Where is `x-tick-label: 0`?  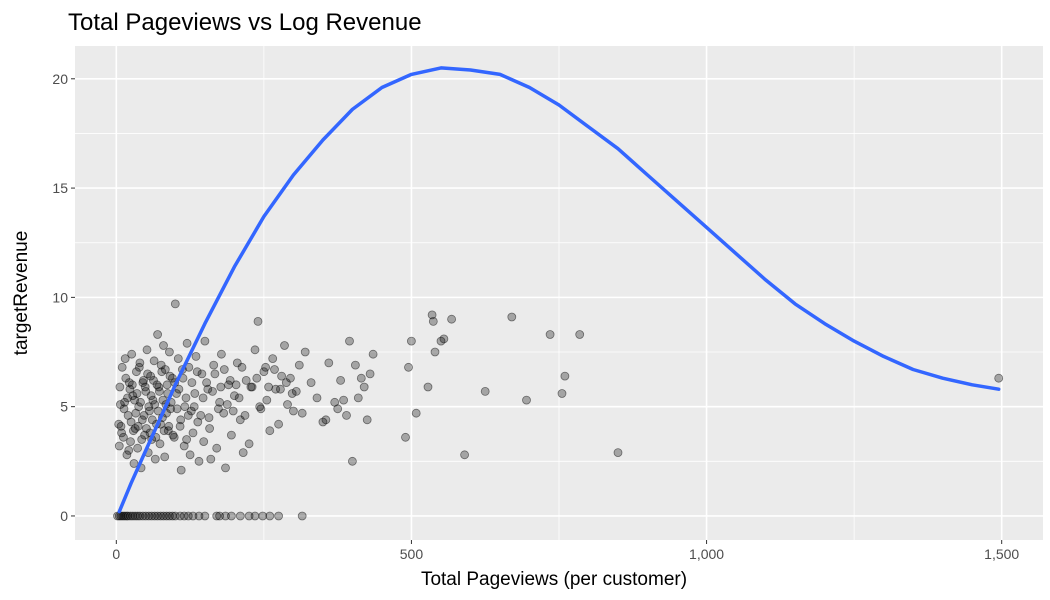 x-tick-label: 0 is located at coordinates (116, 554).